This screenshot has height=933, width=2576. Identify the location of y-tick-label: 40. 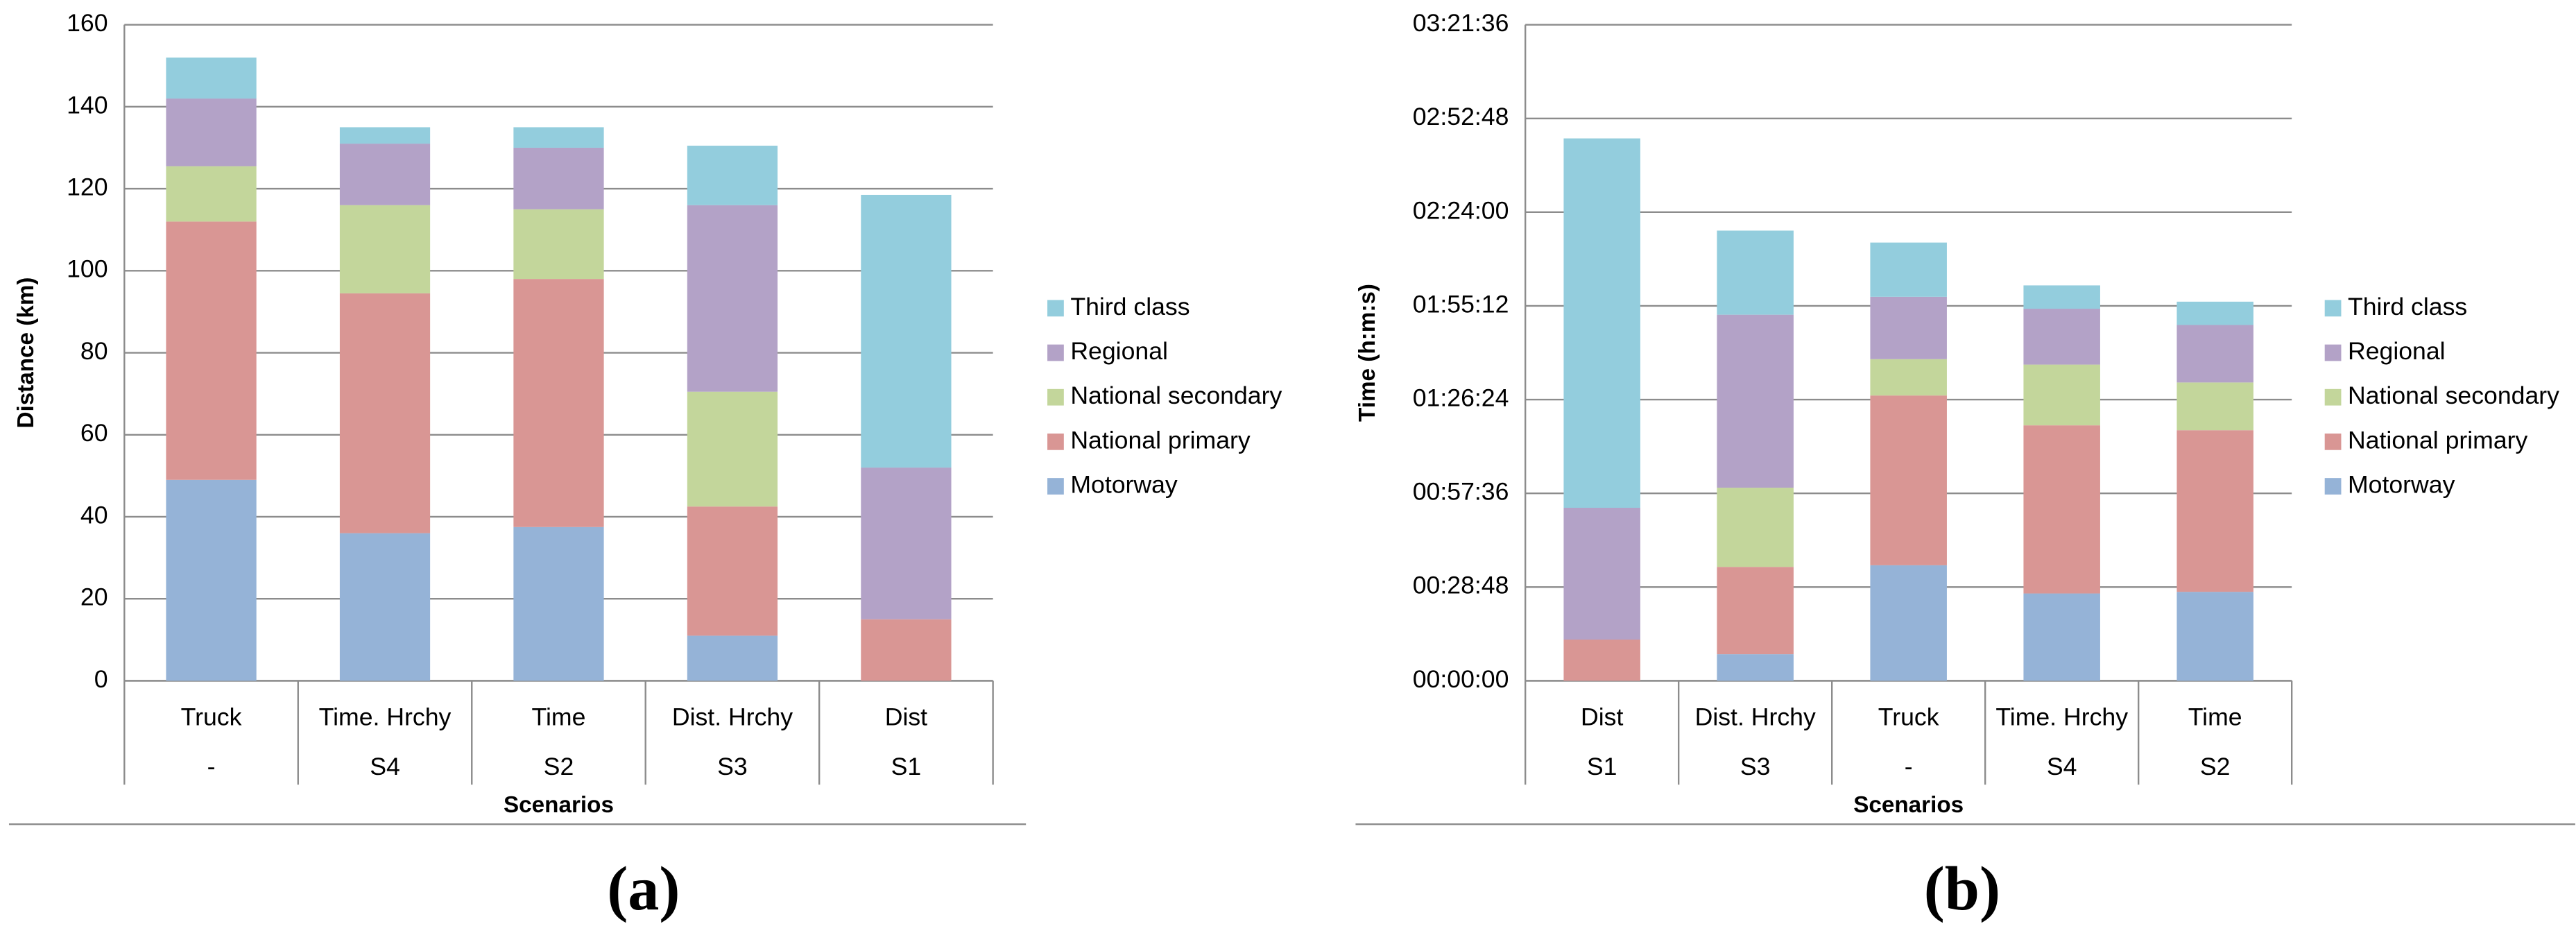
(94, 515).